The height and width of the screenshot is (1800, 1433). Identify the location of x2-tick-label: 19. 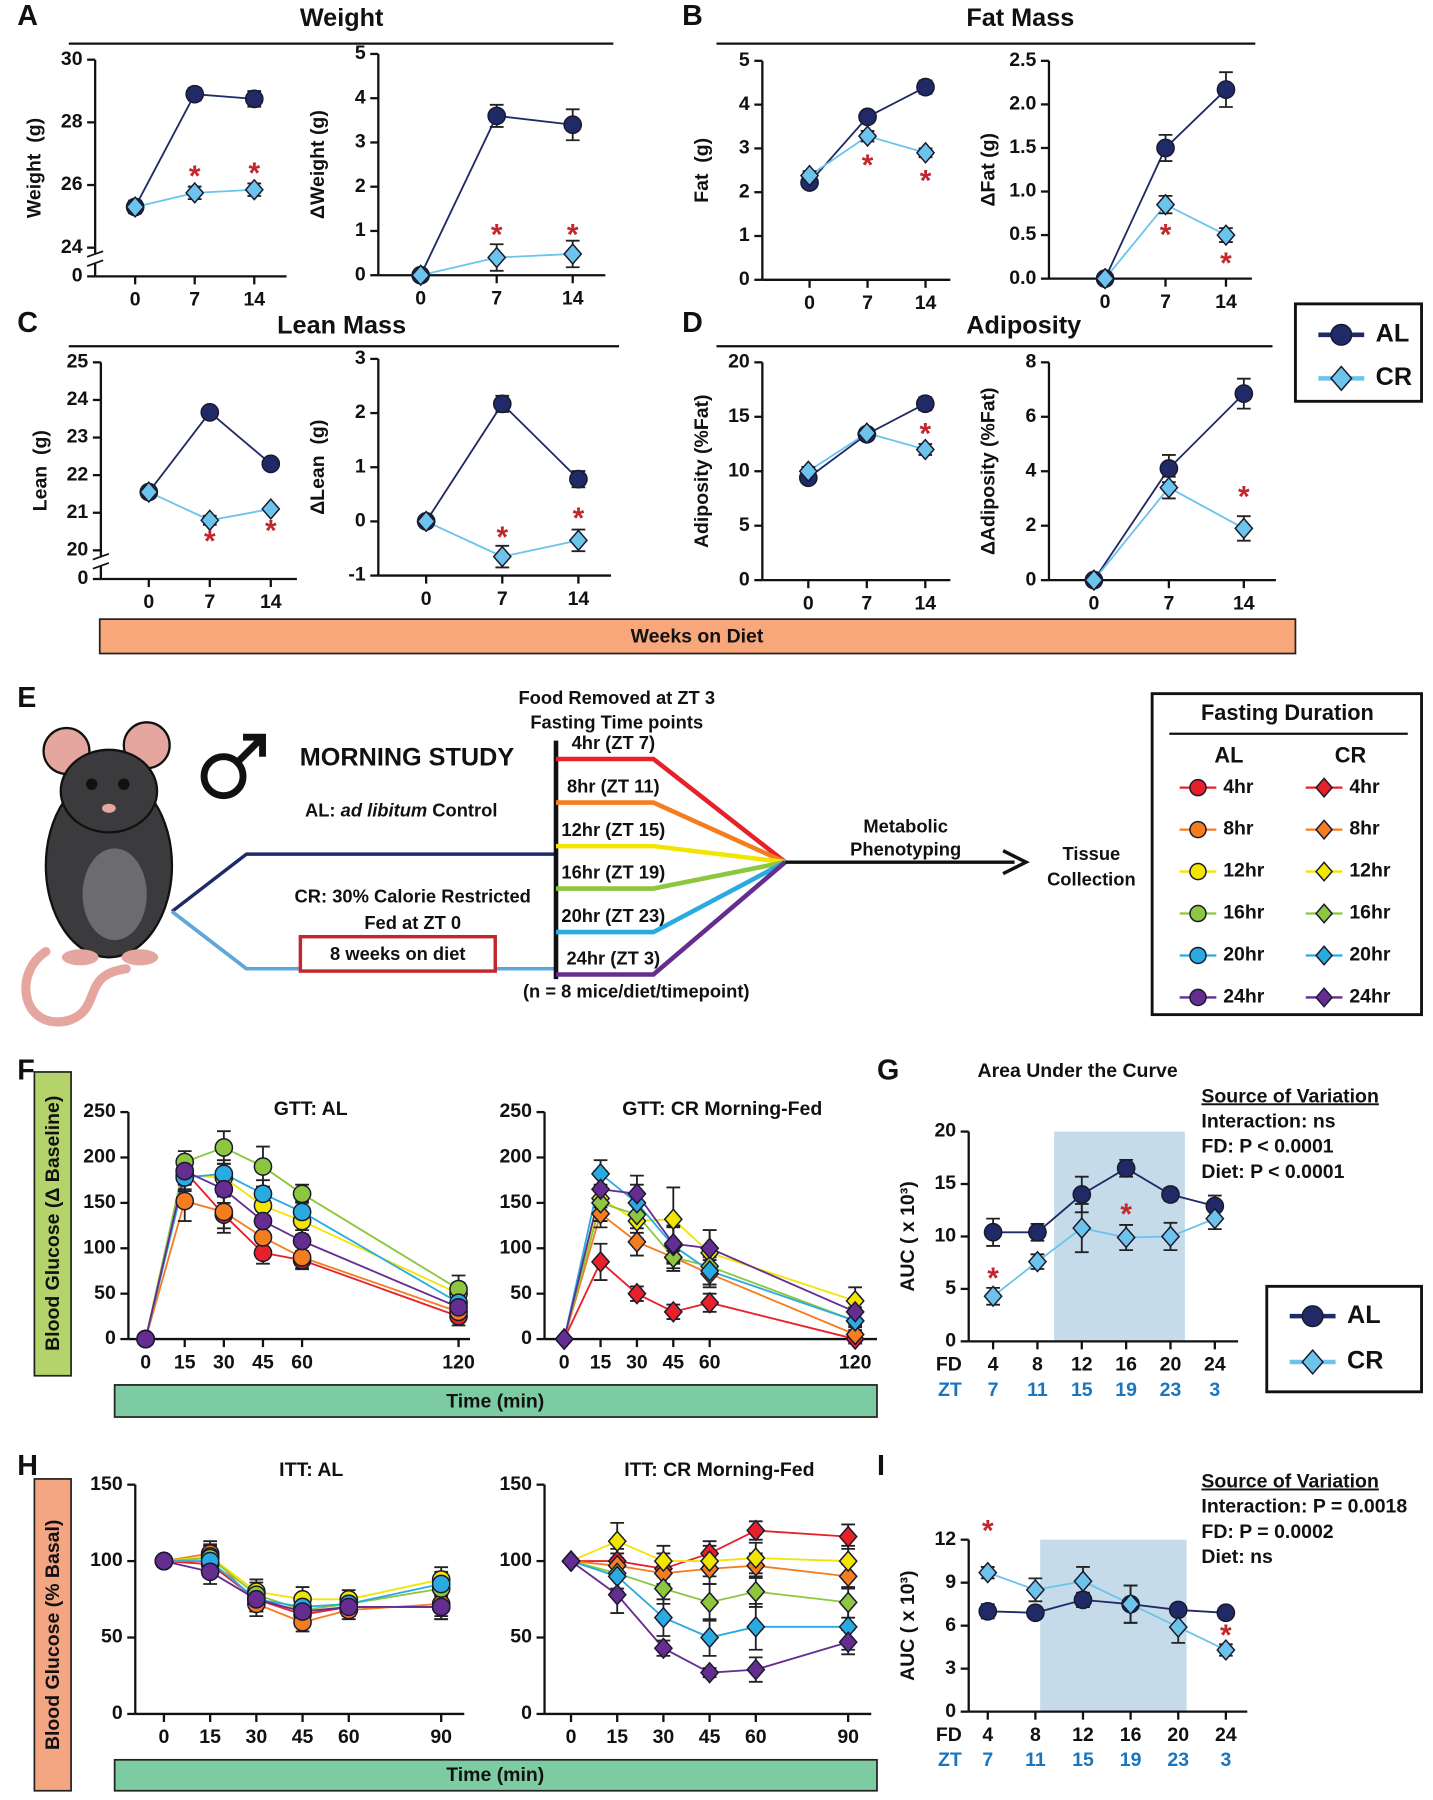
(1131, 1760).